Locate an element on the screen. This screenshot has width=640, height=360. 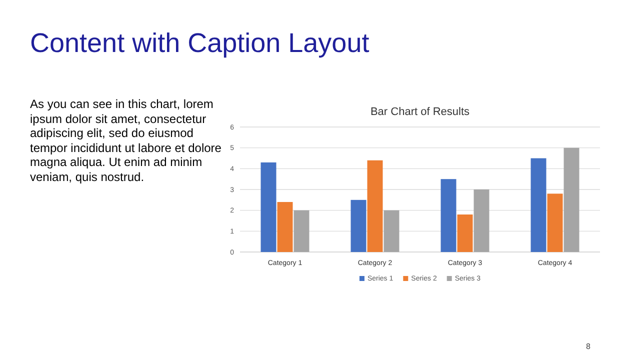
chart-title: Bar Chart of Results is located at coordinates (420, 112).